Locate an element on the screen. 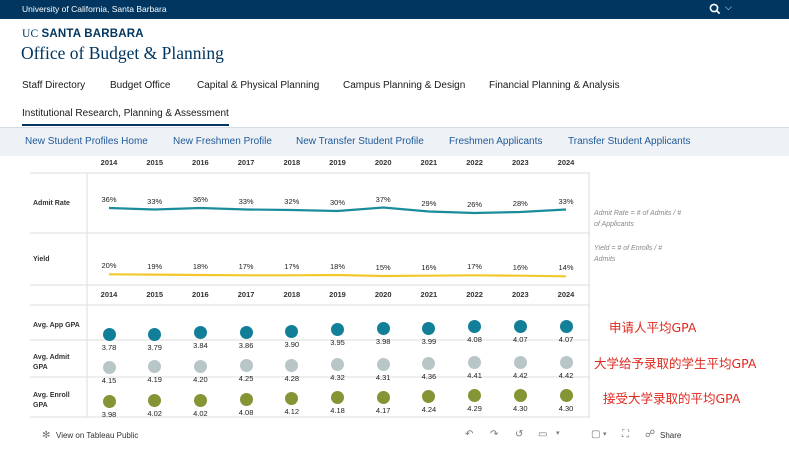 The image size is (789, 451). year-header-mid-2022: 2022 is located at coordinates (474, 294).